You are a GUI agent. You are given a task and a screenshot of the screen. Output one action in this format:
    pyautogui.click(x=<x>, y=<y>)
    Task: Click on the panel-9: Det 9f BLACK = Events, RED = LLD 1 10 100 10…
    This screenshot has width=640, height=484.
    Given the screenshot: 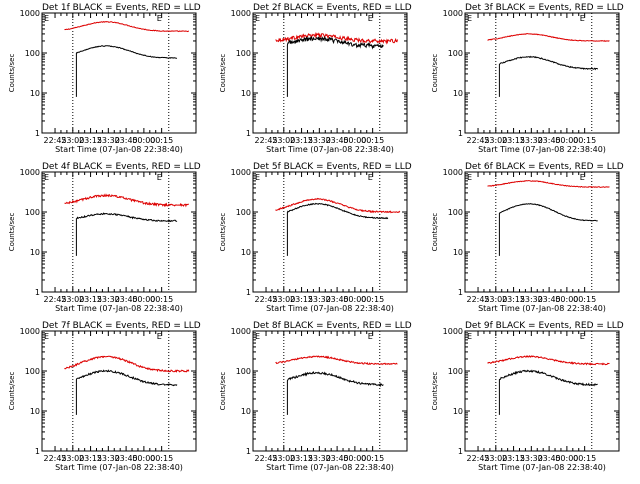 What is the action you would take?
    pyautogui.click(x=527, y=396)
    